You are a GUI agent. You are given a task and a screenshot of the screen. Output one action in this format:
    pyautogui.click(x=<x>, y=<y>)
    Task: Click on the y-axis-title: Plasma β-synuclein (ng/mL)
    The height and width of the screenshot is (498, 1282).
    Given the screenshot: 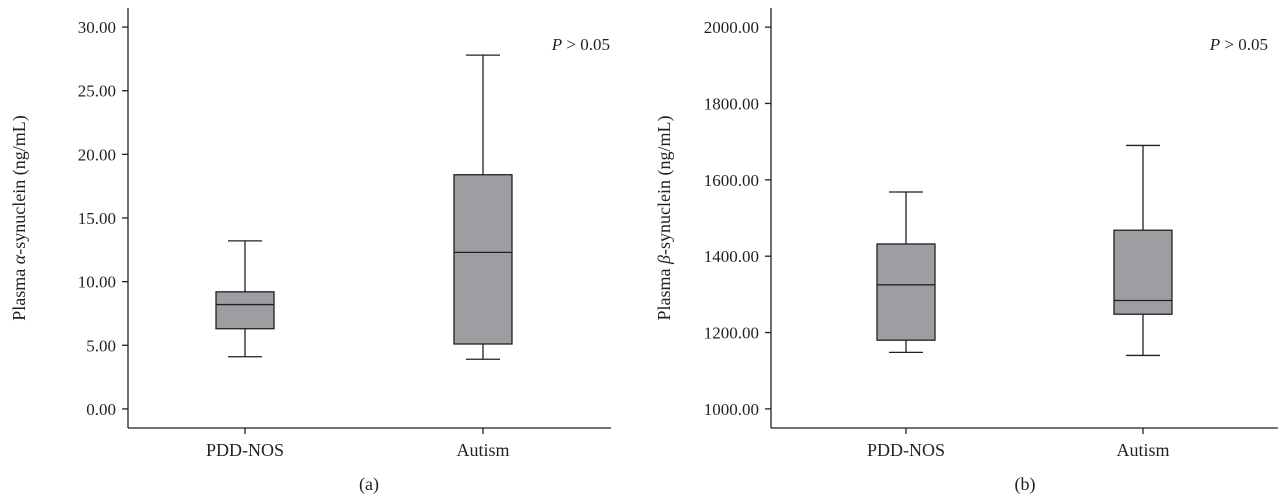 What is the action you would take?
    pyautogui.click(x=664, y=218)
    